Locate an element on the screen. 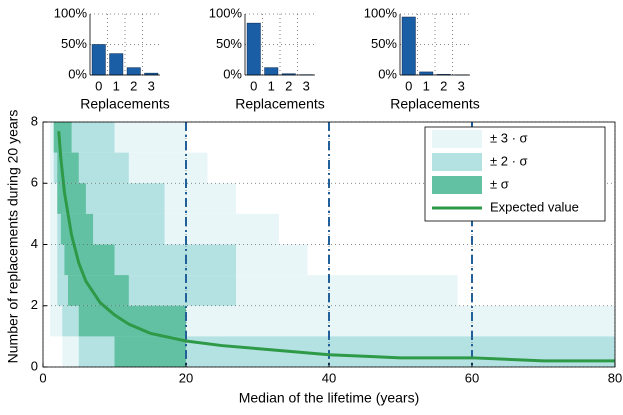 Image resolution: width=623 pixels, height=415 pixels. y-tick-label: 8 is located at coordinates (34, 120).